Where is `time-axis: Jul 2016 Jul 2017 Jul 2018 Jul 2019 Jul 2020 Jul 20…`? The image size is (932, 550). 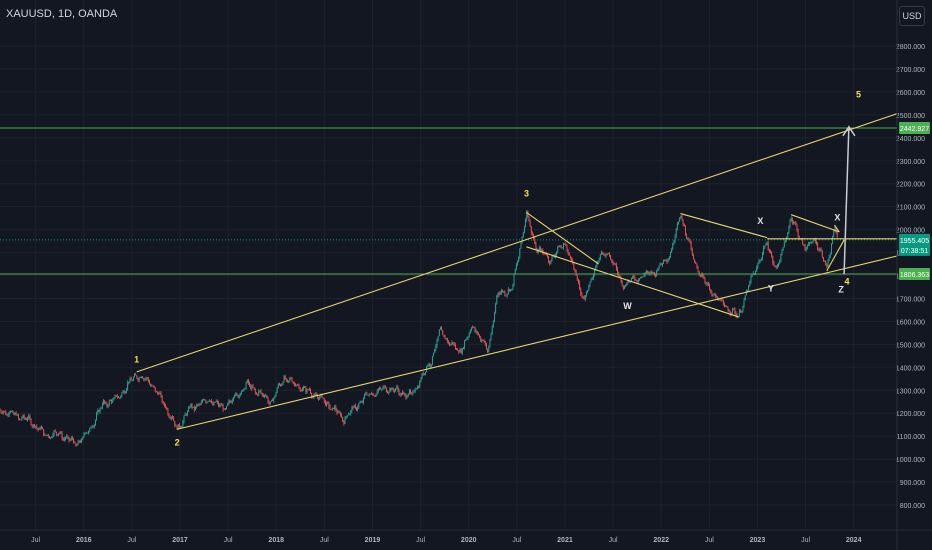 time-axis: Jul 2016 Jul 2017 Jul 2018 Jul 2019 Jul 2020 Jul 20… is located at coordinates (466, 536).